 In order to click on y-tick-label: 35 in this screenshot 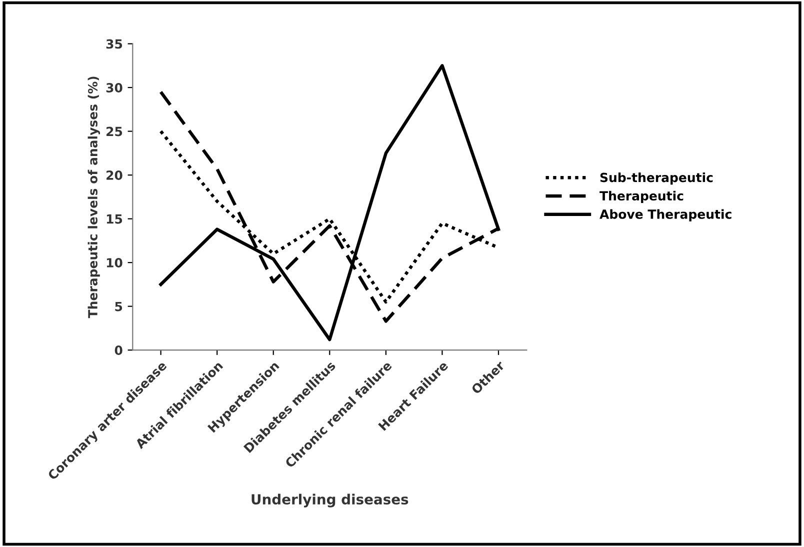, I will do `click(114, 44)`.